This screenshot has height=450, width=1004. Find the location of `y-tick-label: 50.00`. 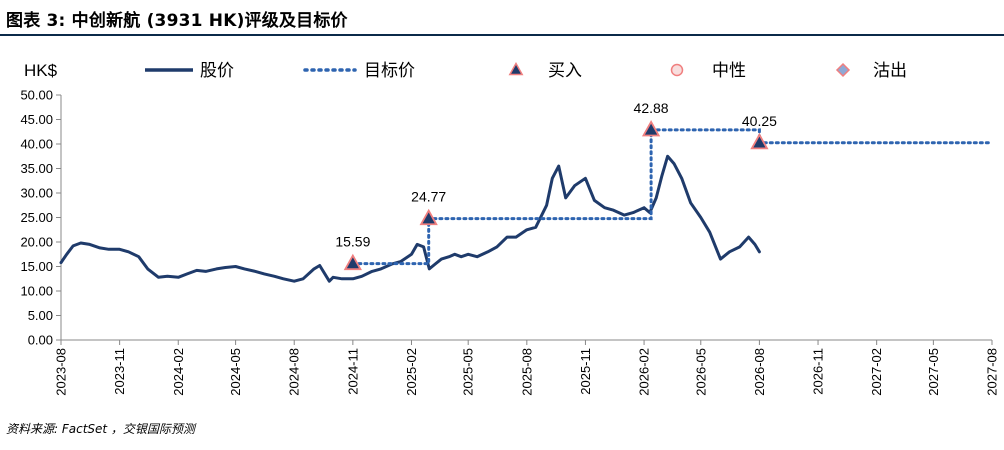

y-tick-label: 50.00 is located at coordinates (36, 95).